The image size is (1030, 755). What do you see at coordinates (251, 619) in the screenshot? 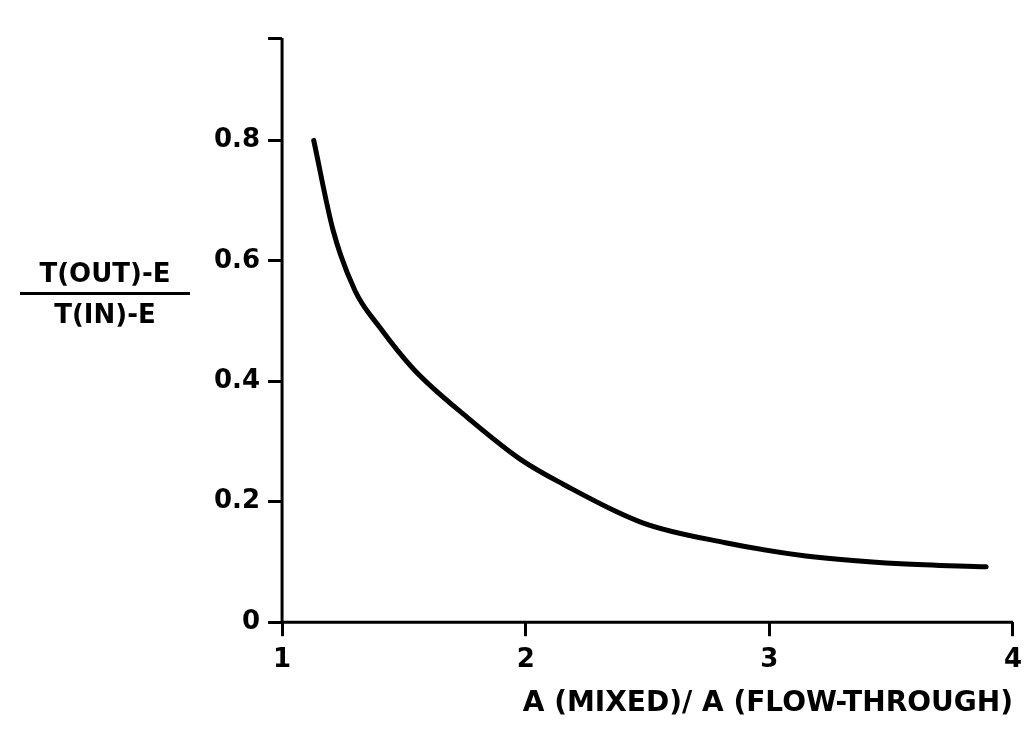
I see `y-tick-label: 0` at bounding box center [251, 619].